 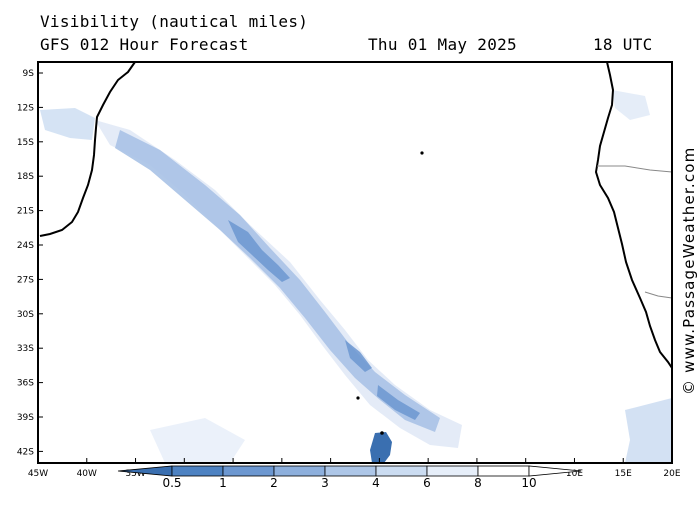 What do you see at coordinates (25, 418) in the screenshot?
I see `lat-tick-label: 39S` at bounding box center [25, 418].